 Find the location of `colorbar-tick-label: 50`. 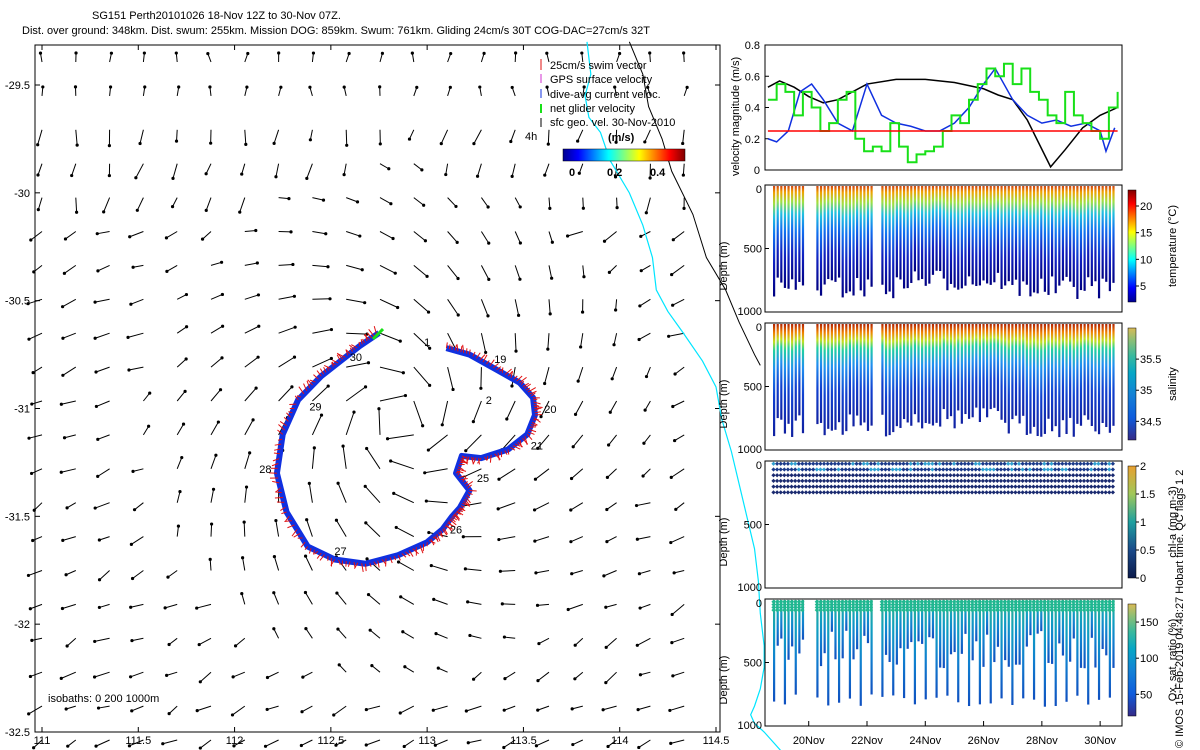

colorbar-tick-label: 50 is located at coordinates (1146, 695).